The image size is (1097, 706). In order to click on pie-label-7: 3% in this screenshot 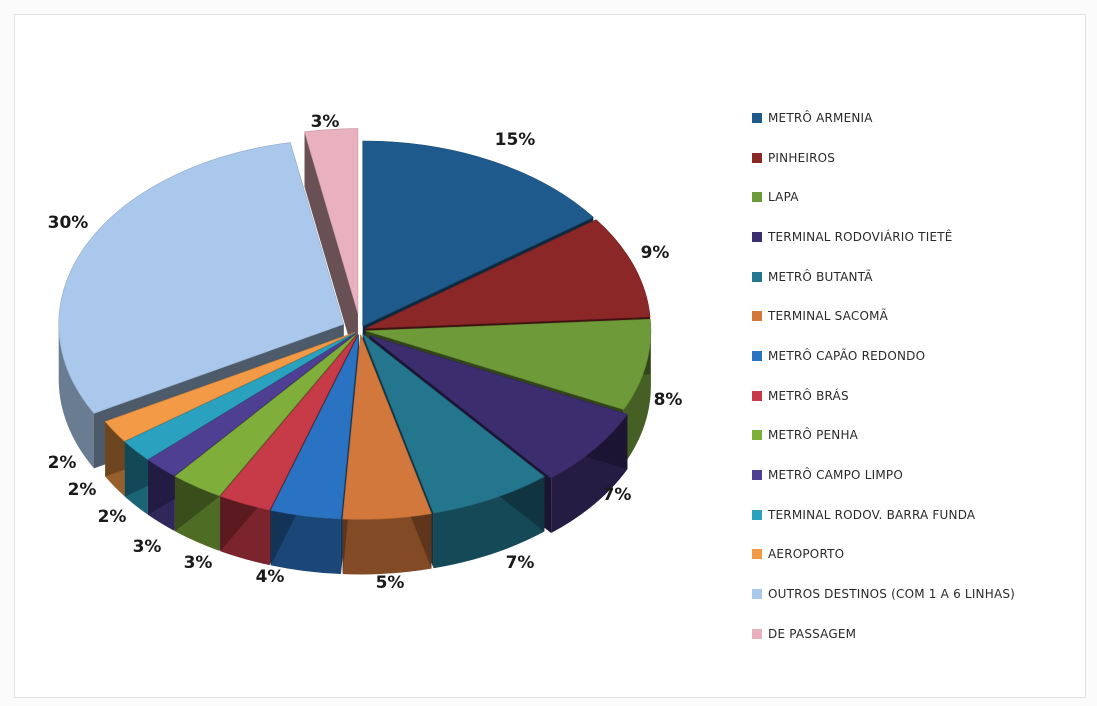, I will do `click(198, 563)`.